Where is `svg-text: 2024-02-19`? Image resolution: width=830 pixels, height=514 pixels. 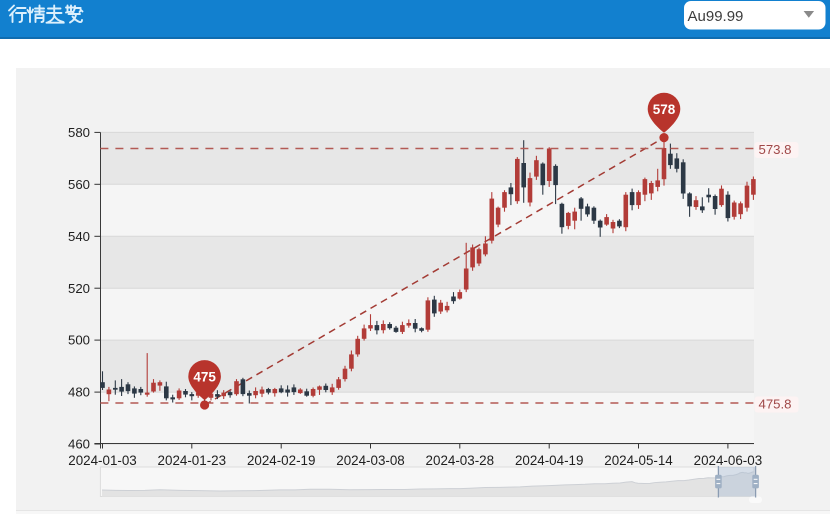
svg-text: 2024-02-19 is located at coordinates (281, 460).